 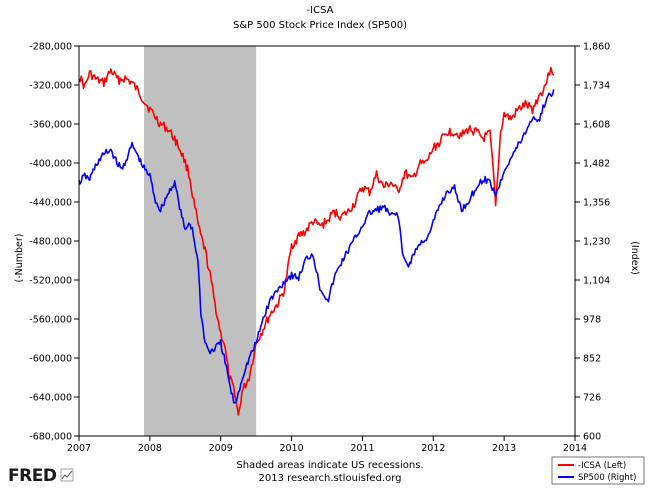 What do you see at coordinates (596, 242) in the screenshot?
I see `right-tick-label: 1,230` at bounding box center [596, 242].